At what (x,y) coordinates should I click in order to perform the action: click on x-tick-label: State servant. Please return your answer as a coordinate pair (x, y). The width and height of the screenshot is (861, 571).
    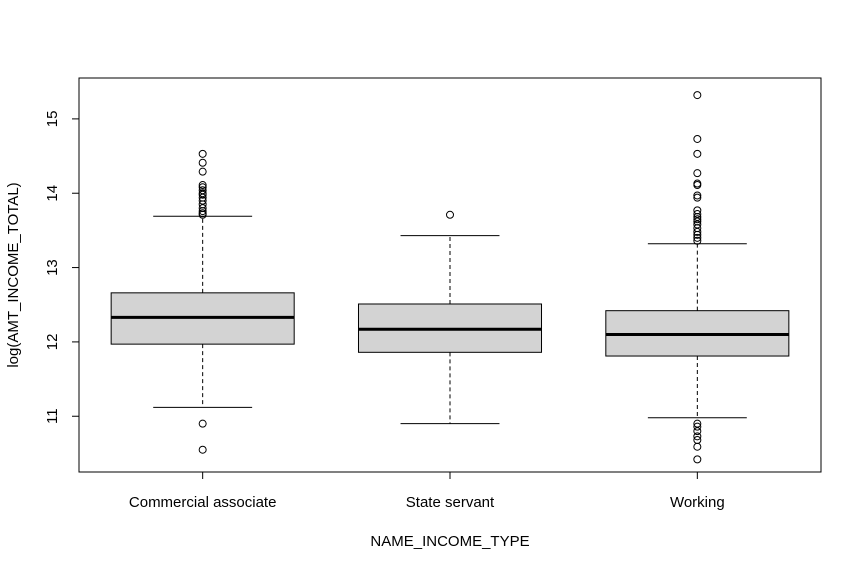
    Looking at the image, I should click on (450, 502).